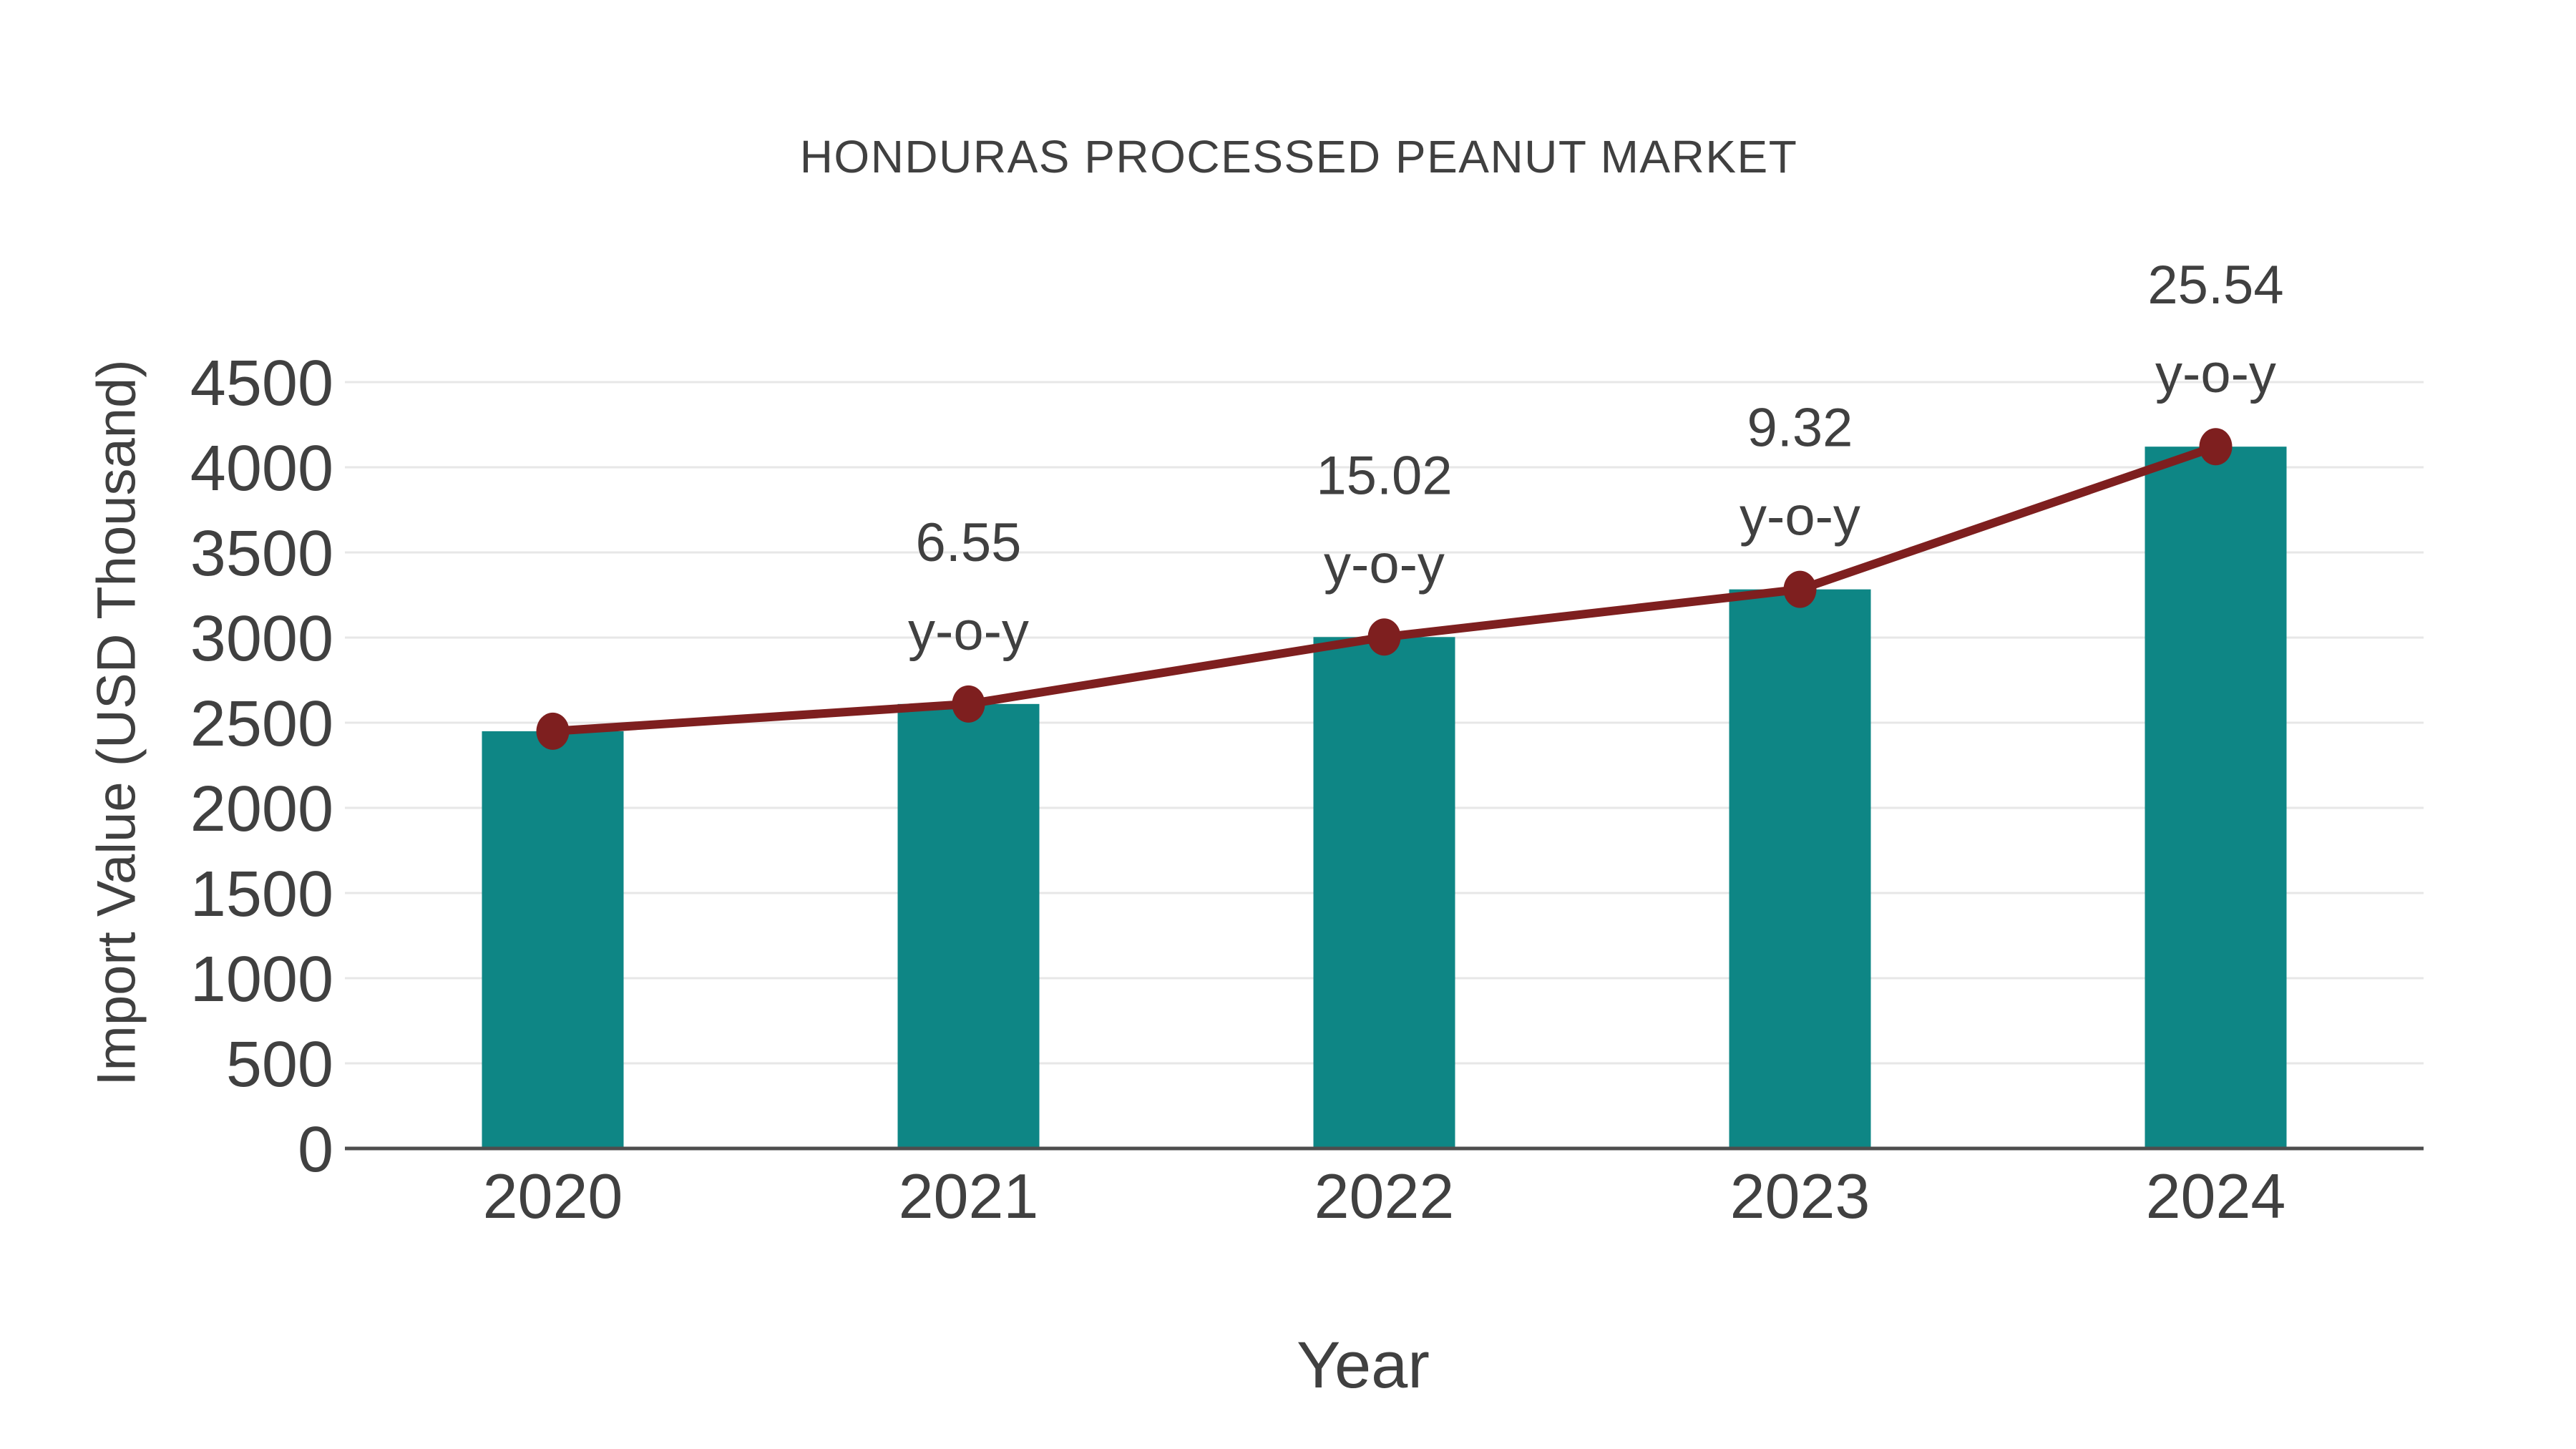 Image resolution: width=2576 pixels, height=1449 pixels. What do you see at coordinates (1384, 1196) in the screenshot?
I see `x-tick-label-2022: 2022` at bounding box center [1384, 1196].